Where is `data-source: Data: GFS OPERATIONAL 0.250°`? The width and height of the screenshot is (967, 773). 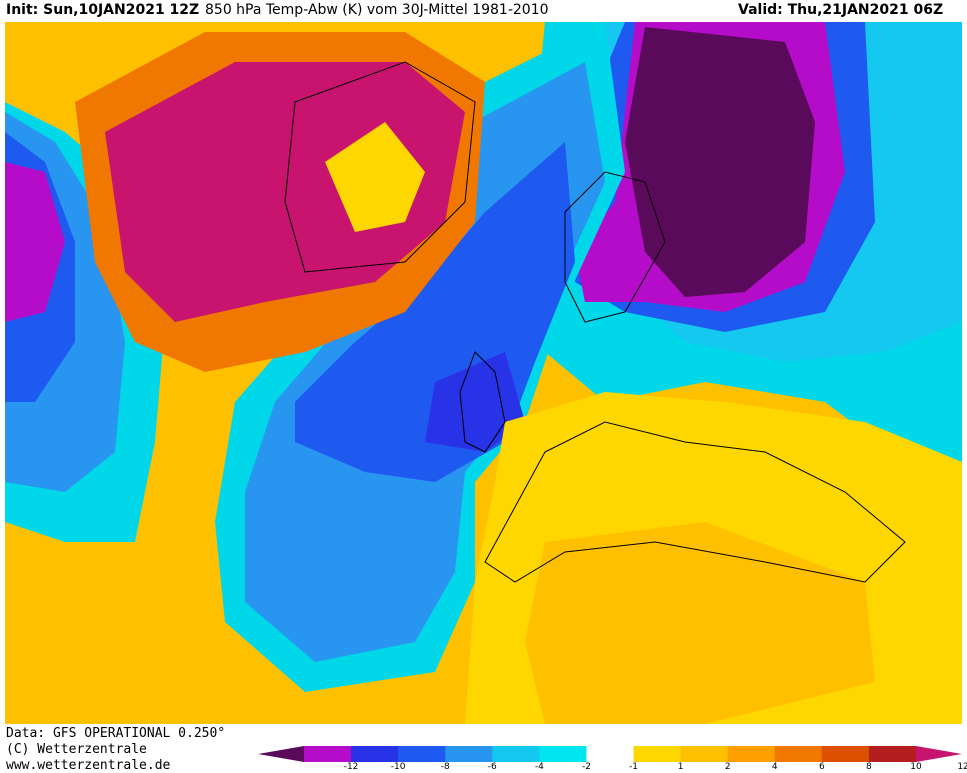 data-source: Data: GFS OPERATIONAL 0.250° is located at coordinates (116, 733).